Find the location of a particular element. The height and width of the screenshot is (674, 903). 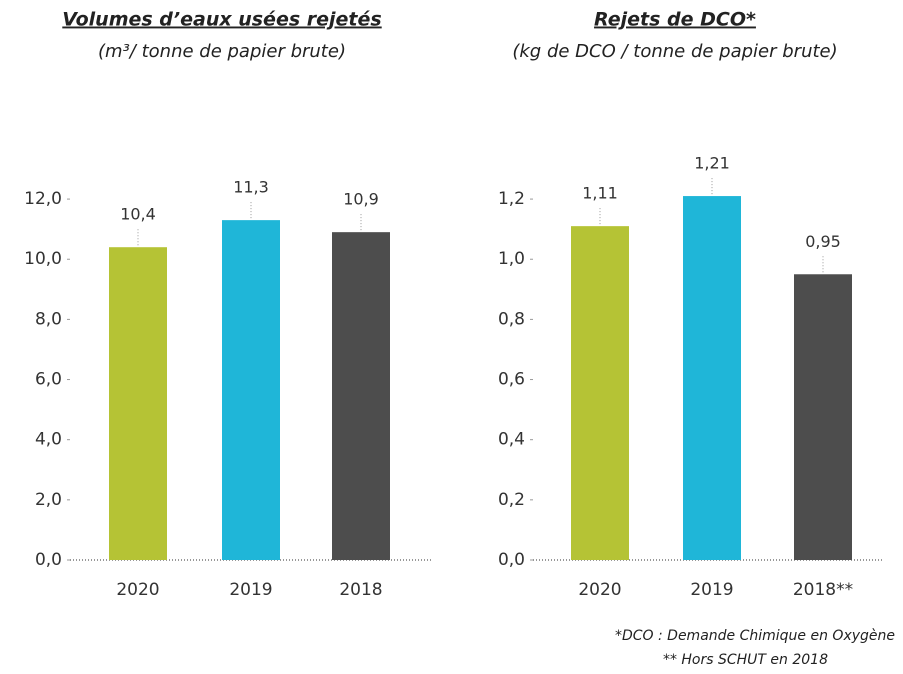

y-tick-label: 4,0 is located at coordinates (48, 440).